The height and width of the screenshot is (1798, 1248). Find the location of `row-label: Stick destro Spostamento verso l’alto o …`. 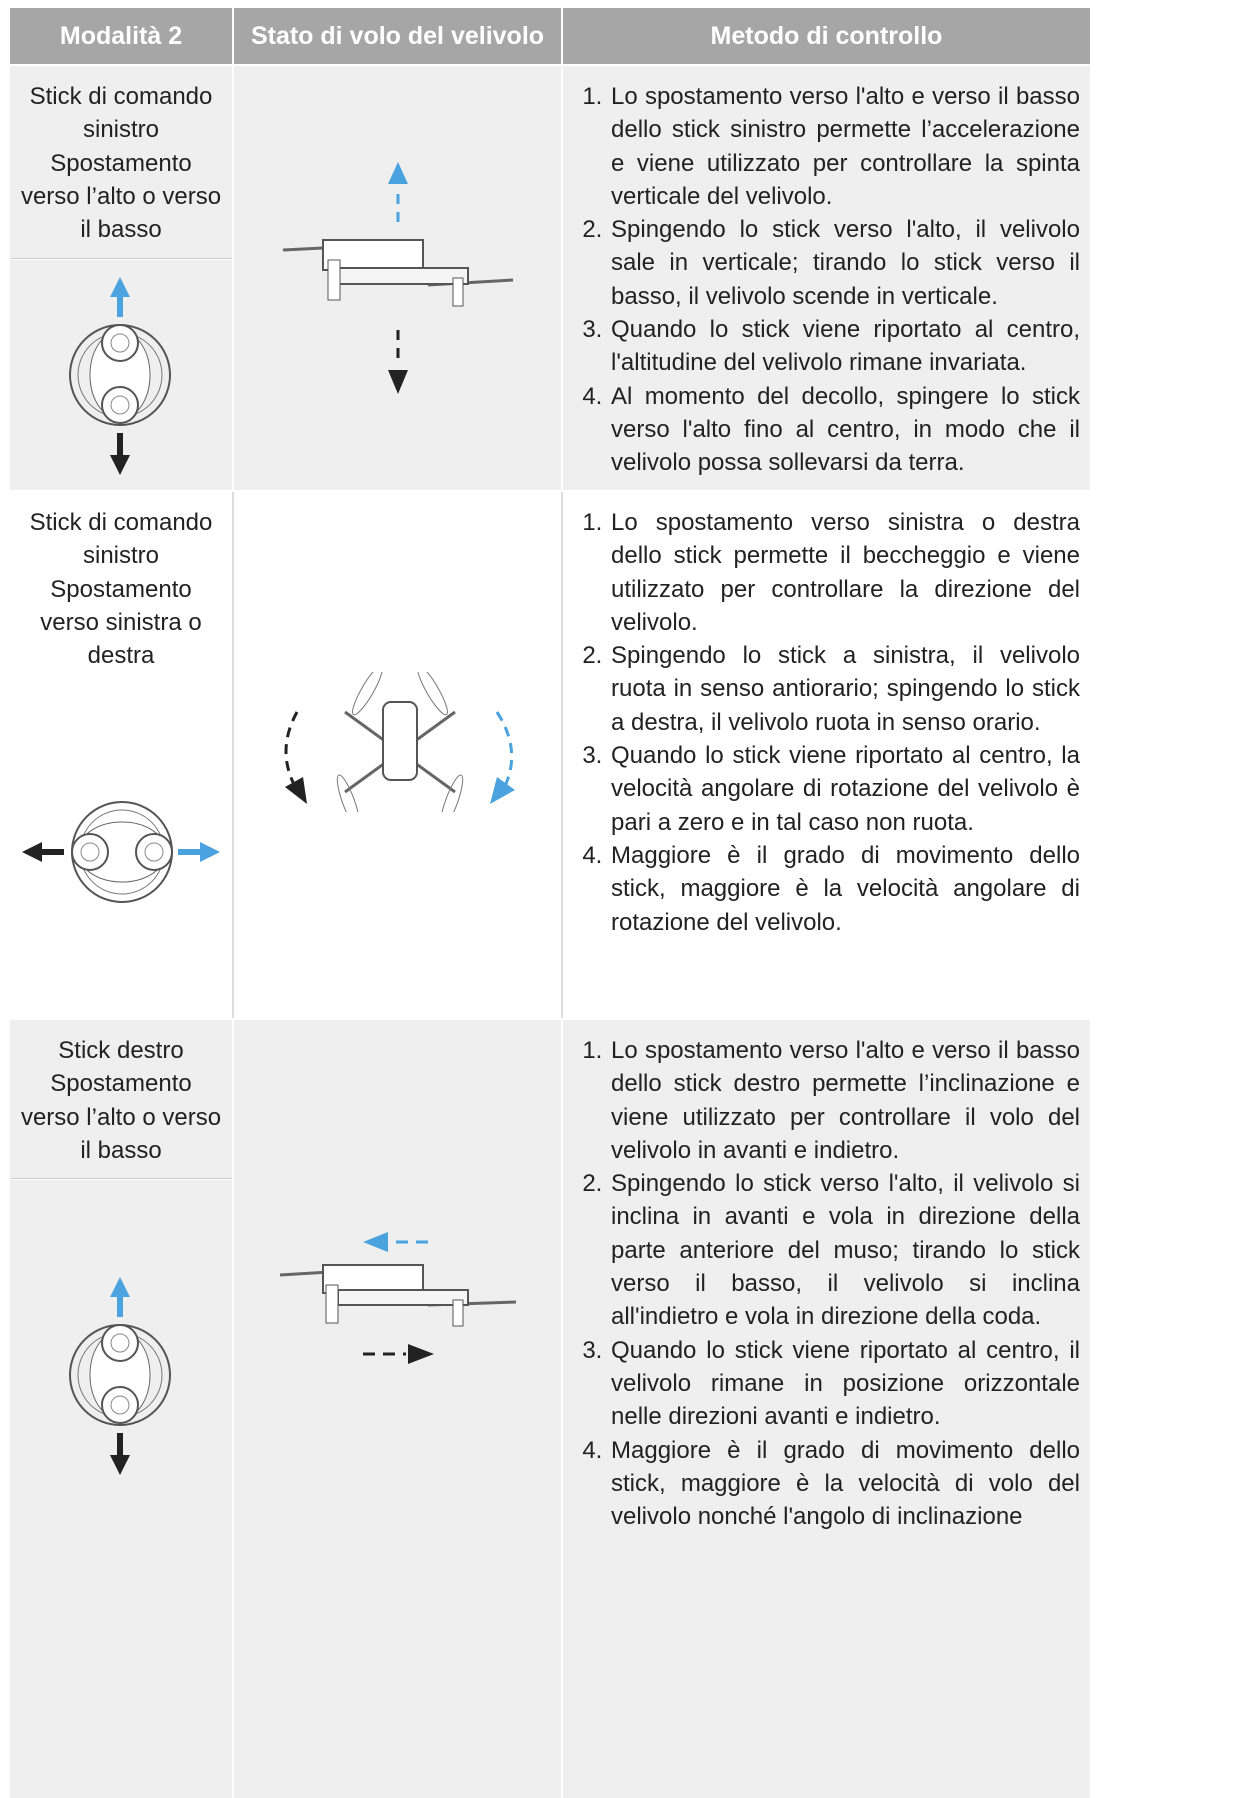

row-label: Stick destro Spostamento verso l’alto o … is located at coordinates (121, 1100).